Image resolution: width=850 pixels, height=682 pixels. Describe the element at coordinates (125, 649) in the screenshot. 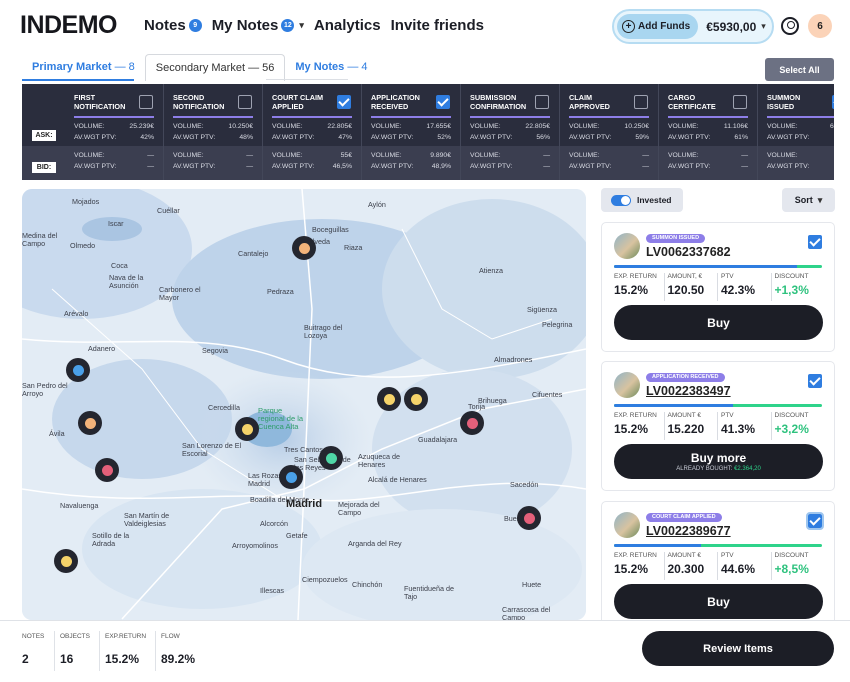

I see `footer-stat: EXP.RETURN 15.2%` at that location.